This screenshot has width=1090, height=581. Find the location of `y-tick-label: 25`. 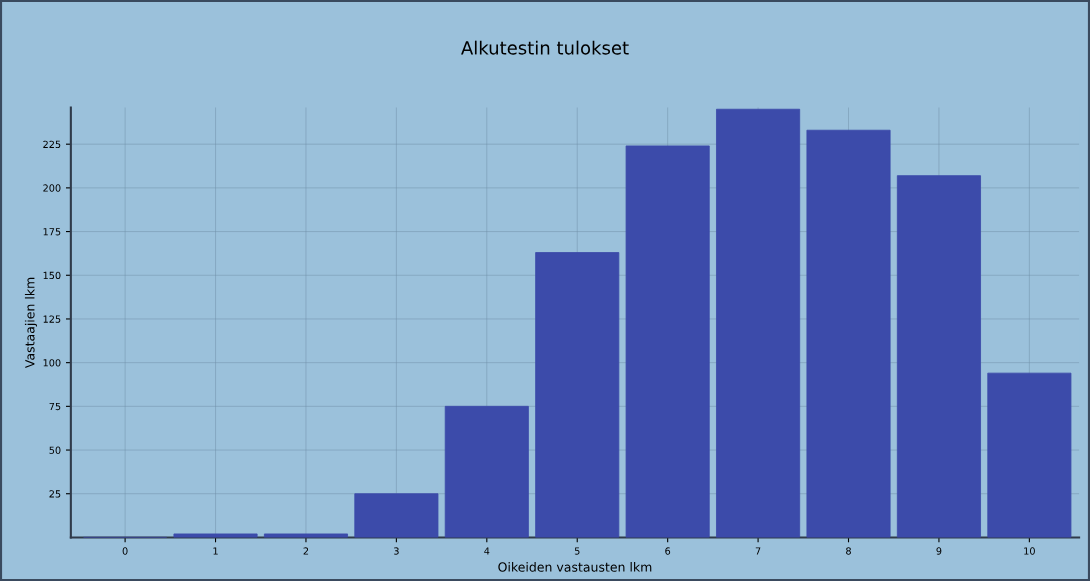

y-tick-label: 25 is located at coordinates (55, 494).